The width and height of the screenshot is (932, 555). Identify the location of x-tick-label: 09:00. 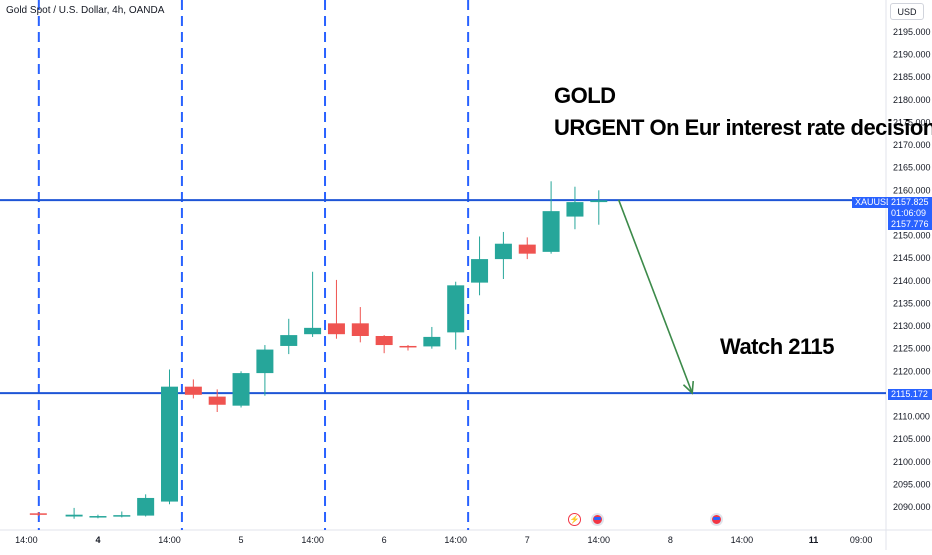
(861, 540).